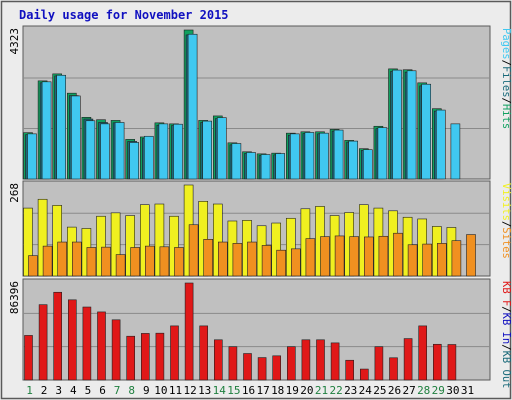  What do you see at coordinates (88, 390) in the screenshot?
I see `x-tick-label-5: 5` at bounding box center [88, 390].